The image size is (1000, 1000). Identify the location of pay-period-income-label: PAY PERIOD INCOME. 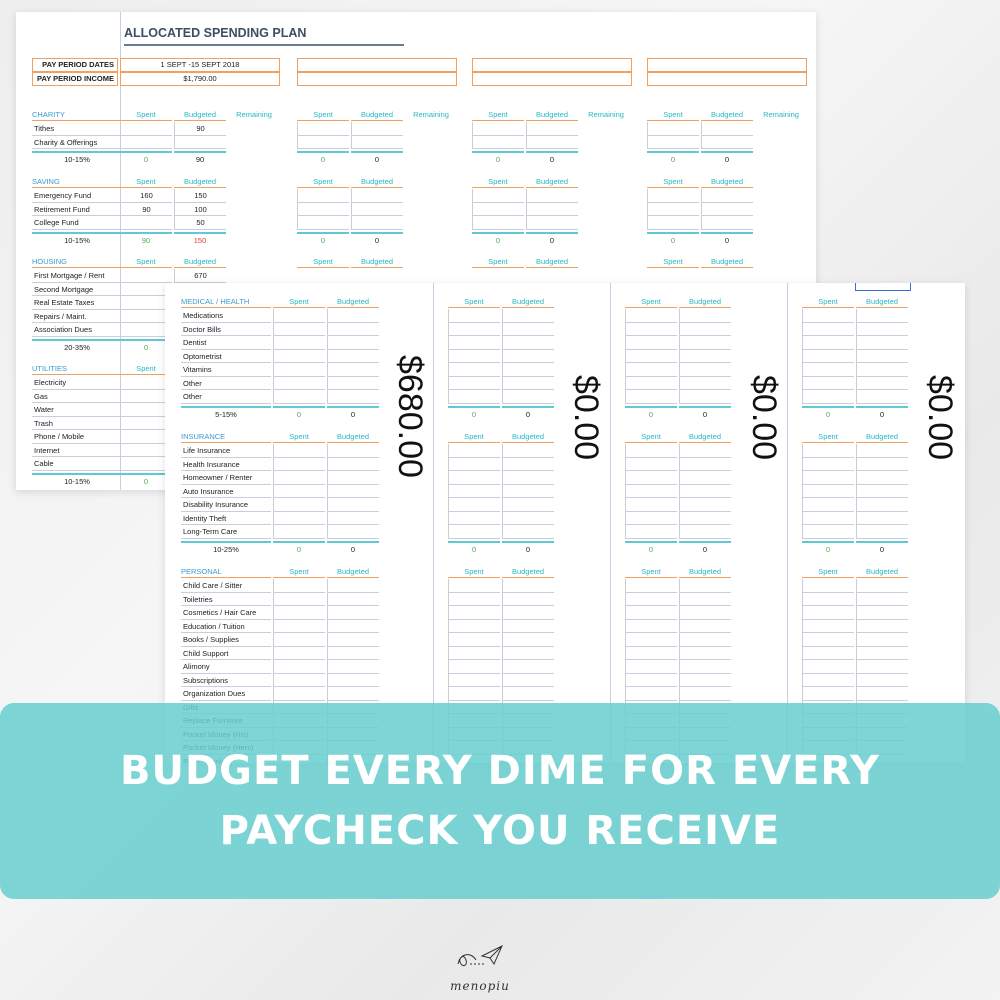
(75, 79).